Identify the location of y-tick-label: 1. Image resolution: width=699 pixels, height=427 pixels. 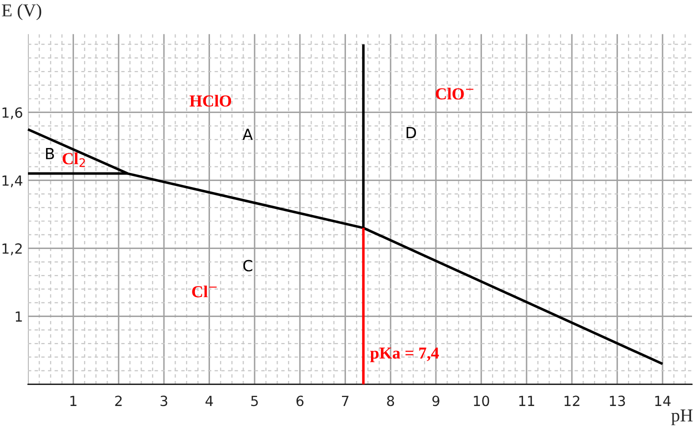
(19, 316).